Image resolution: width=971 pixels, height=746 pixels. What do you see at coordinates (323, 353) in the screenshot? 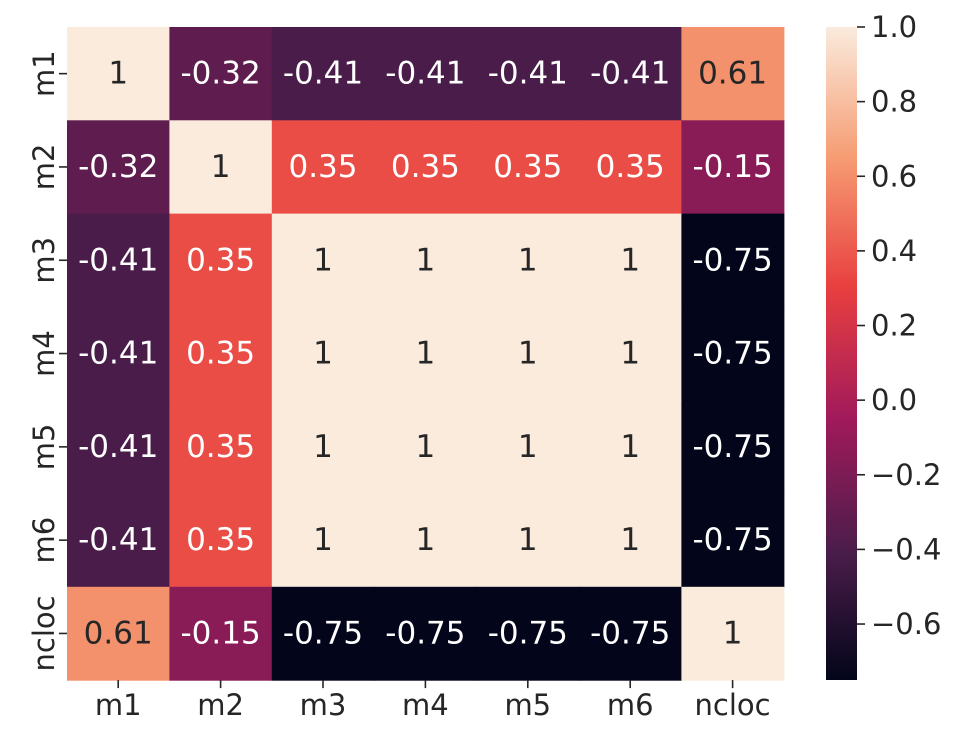
I see `heatmap-cell-m4-m3` at bounding box center [323, 353].